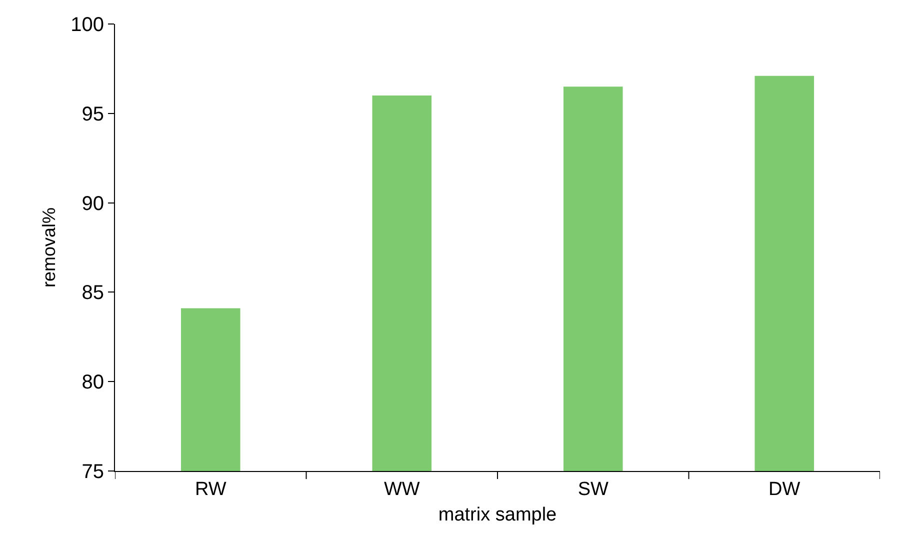 This screenshot has height=558, width=920. I want to click on x-tick-label: SW, so click(593, 489).